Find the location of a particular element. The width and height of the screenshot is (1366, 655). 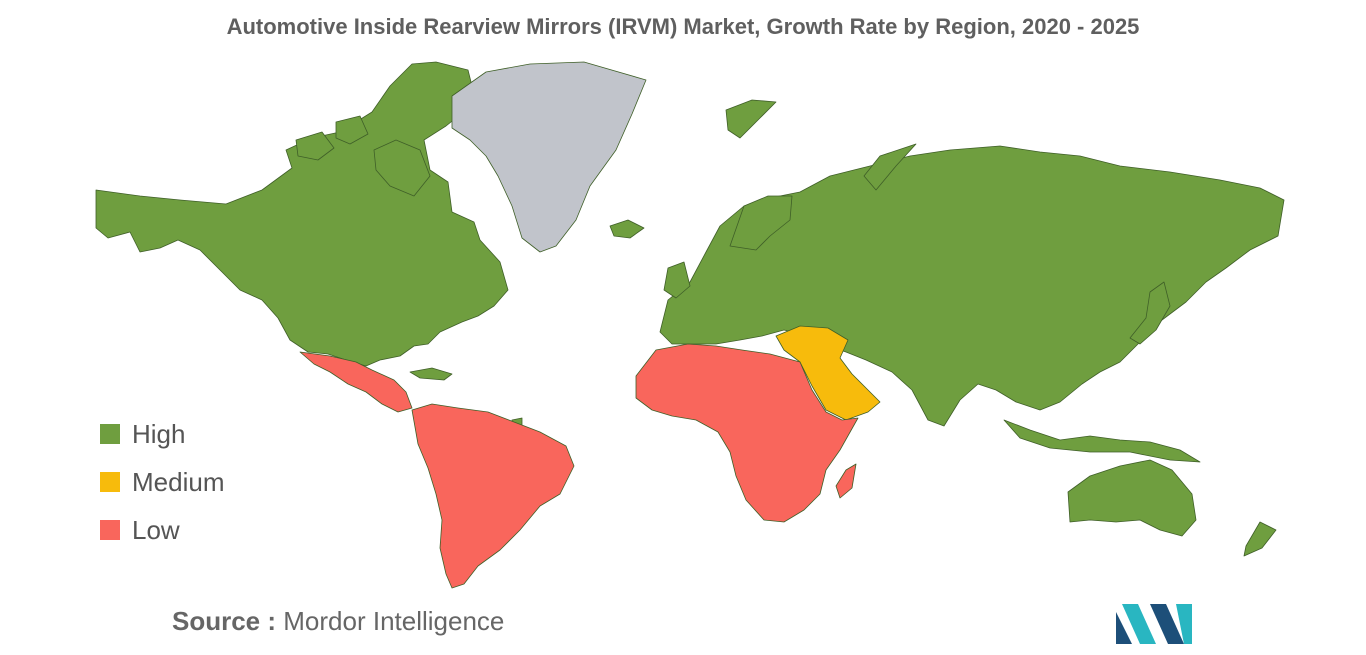

source-note: Source : Mordor Intelligence is located at coordinates (338, 621).